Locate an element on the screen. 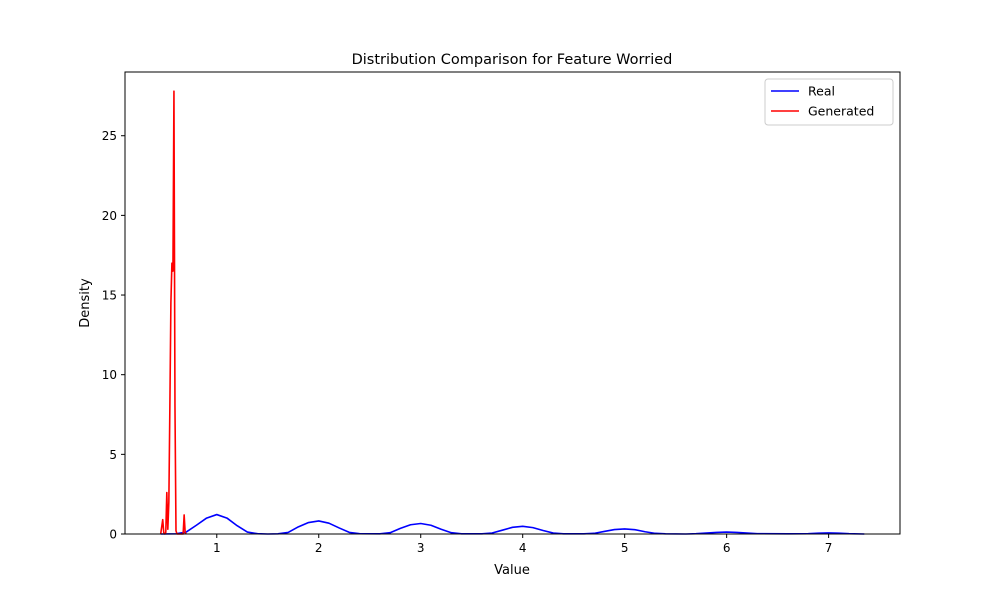 This screenshot has height=600, width=1000. y-tick-label: 20 is located at coordinates (109, 216).